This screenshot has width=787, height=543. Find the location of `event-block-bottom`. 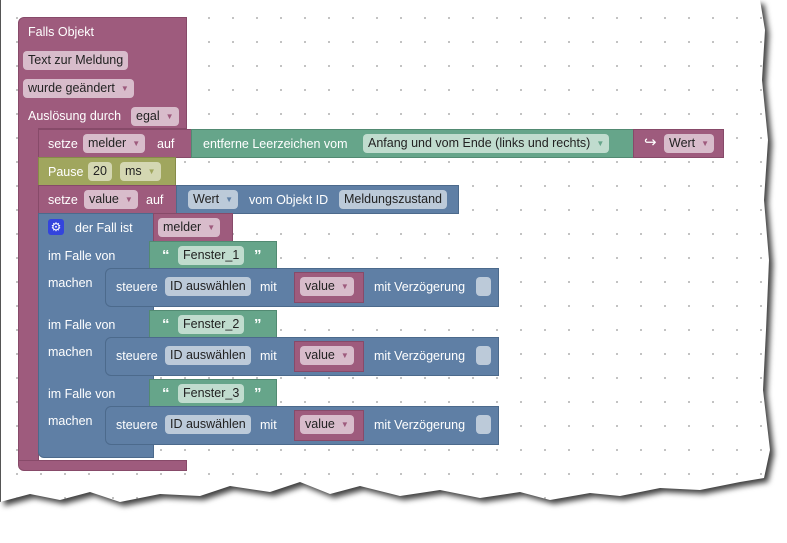

event-block-bottom is located at coordinates (102, 465).